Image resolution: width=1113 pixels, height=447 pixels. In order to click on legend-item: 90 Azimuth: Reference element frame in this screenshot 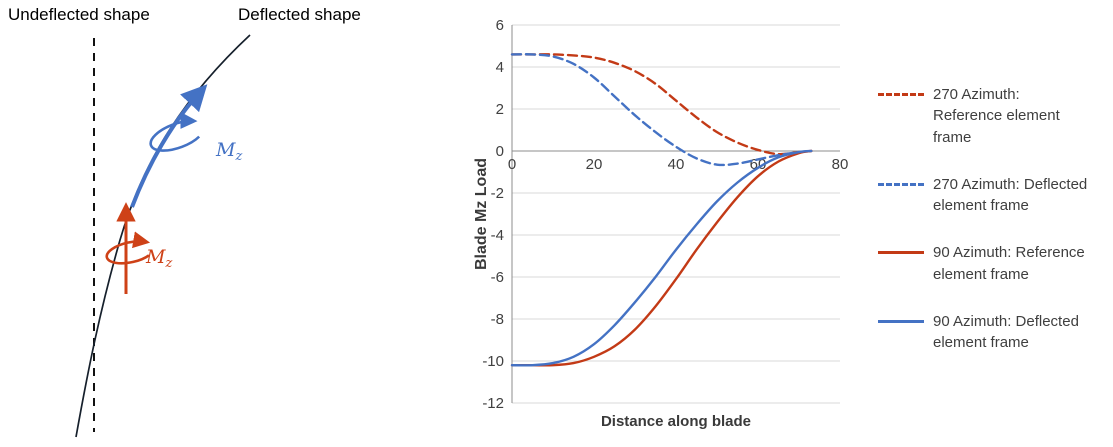, I will do `click(992, 263)`.